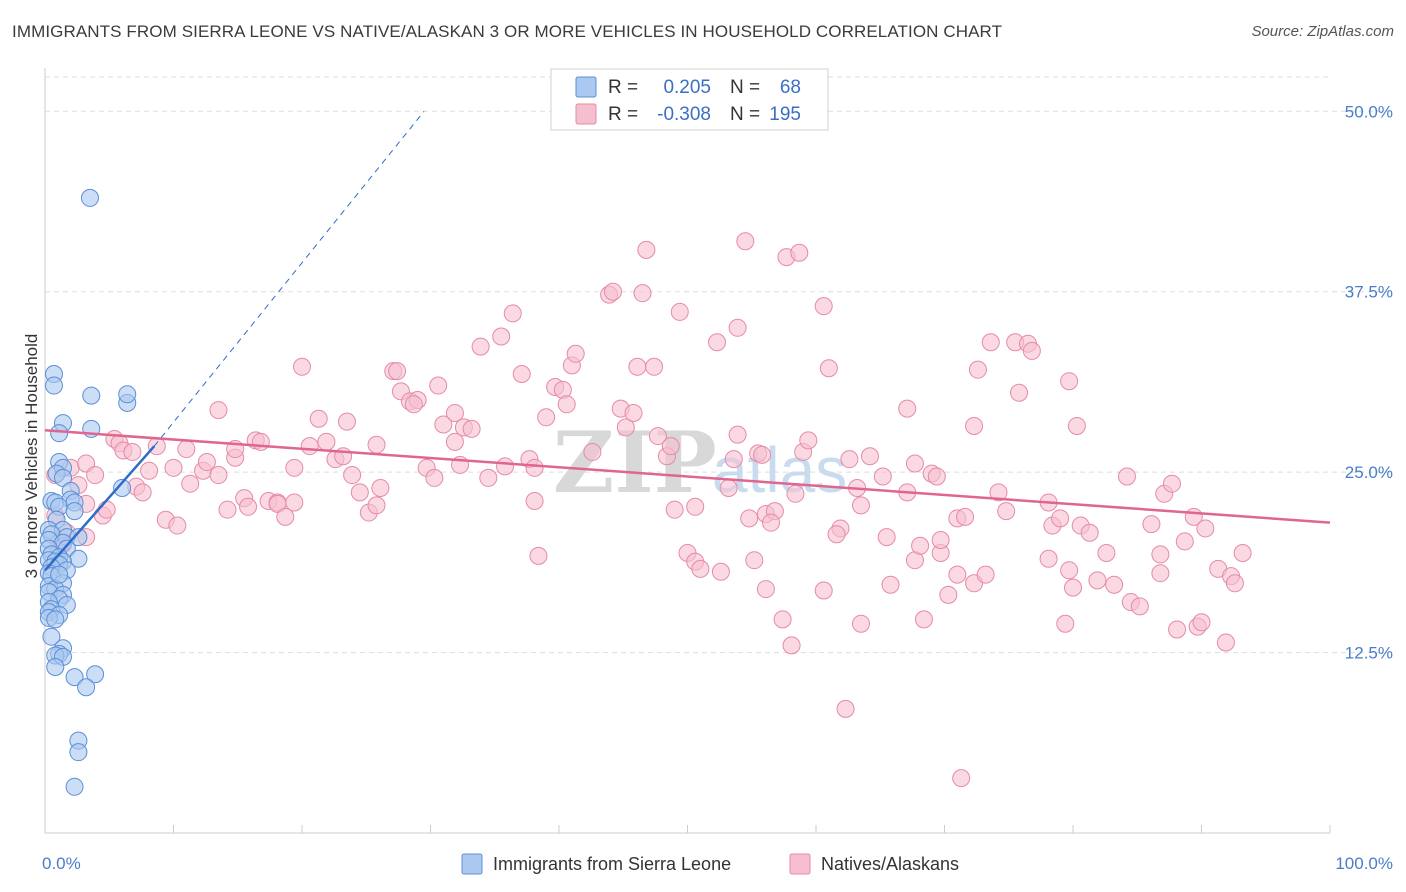 The height and width of the screenshot is (892, 1406). I want to click on watermark: ZIP atlas, so click(700, 462).